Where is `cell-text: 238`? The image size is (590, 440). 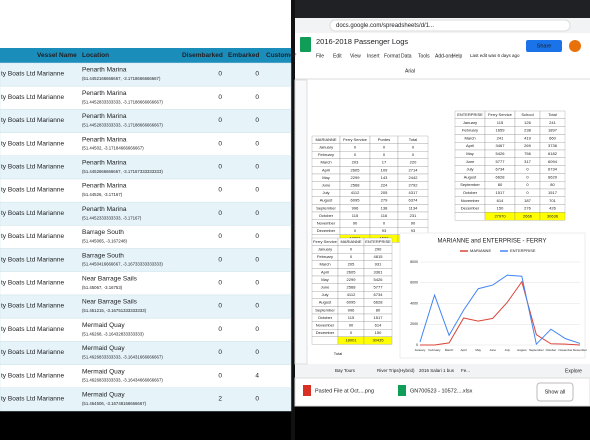 cell-text: 238 is located at coordinates (527, 130).